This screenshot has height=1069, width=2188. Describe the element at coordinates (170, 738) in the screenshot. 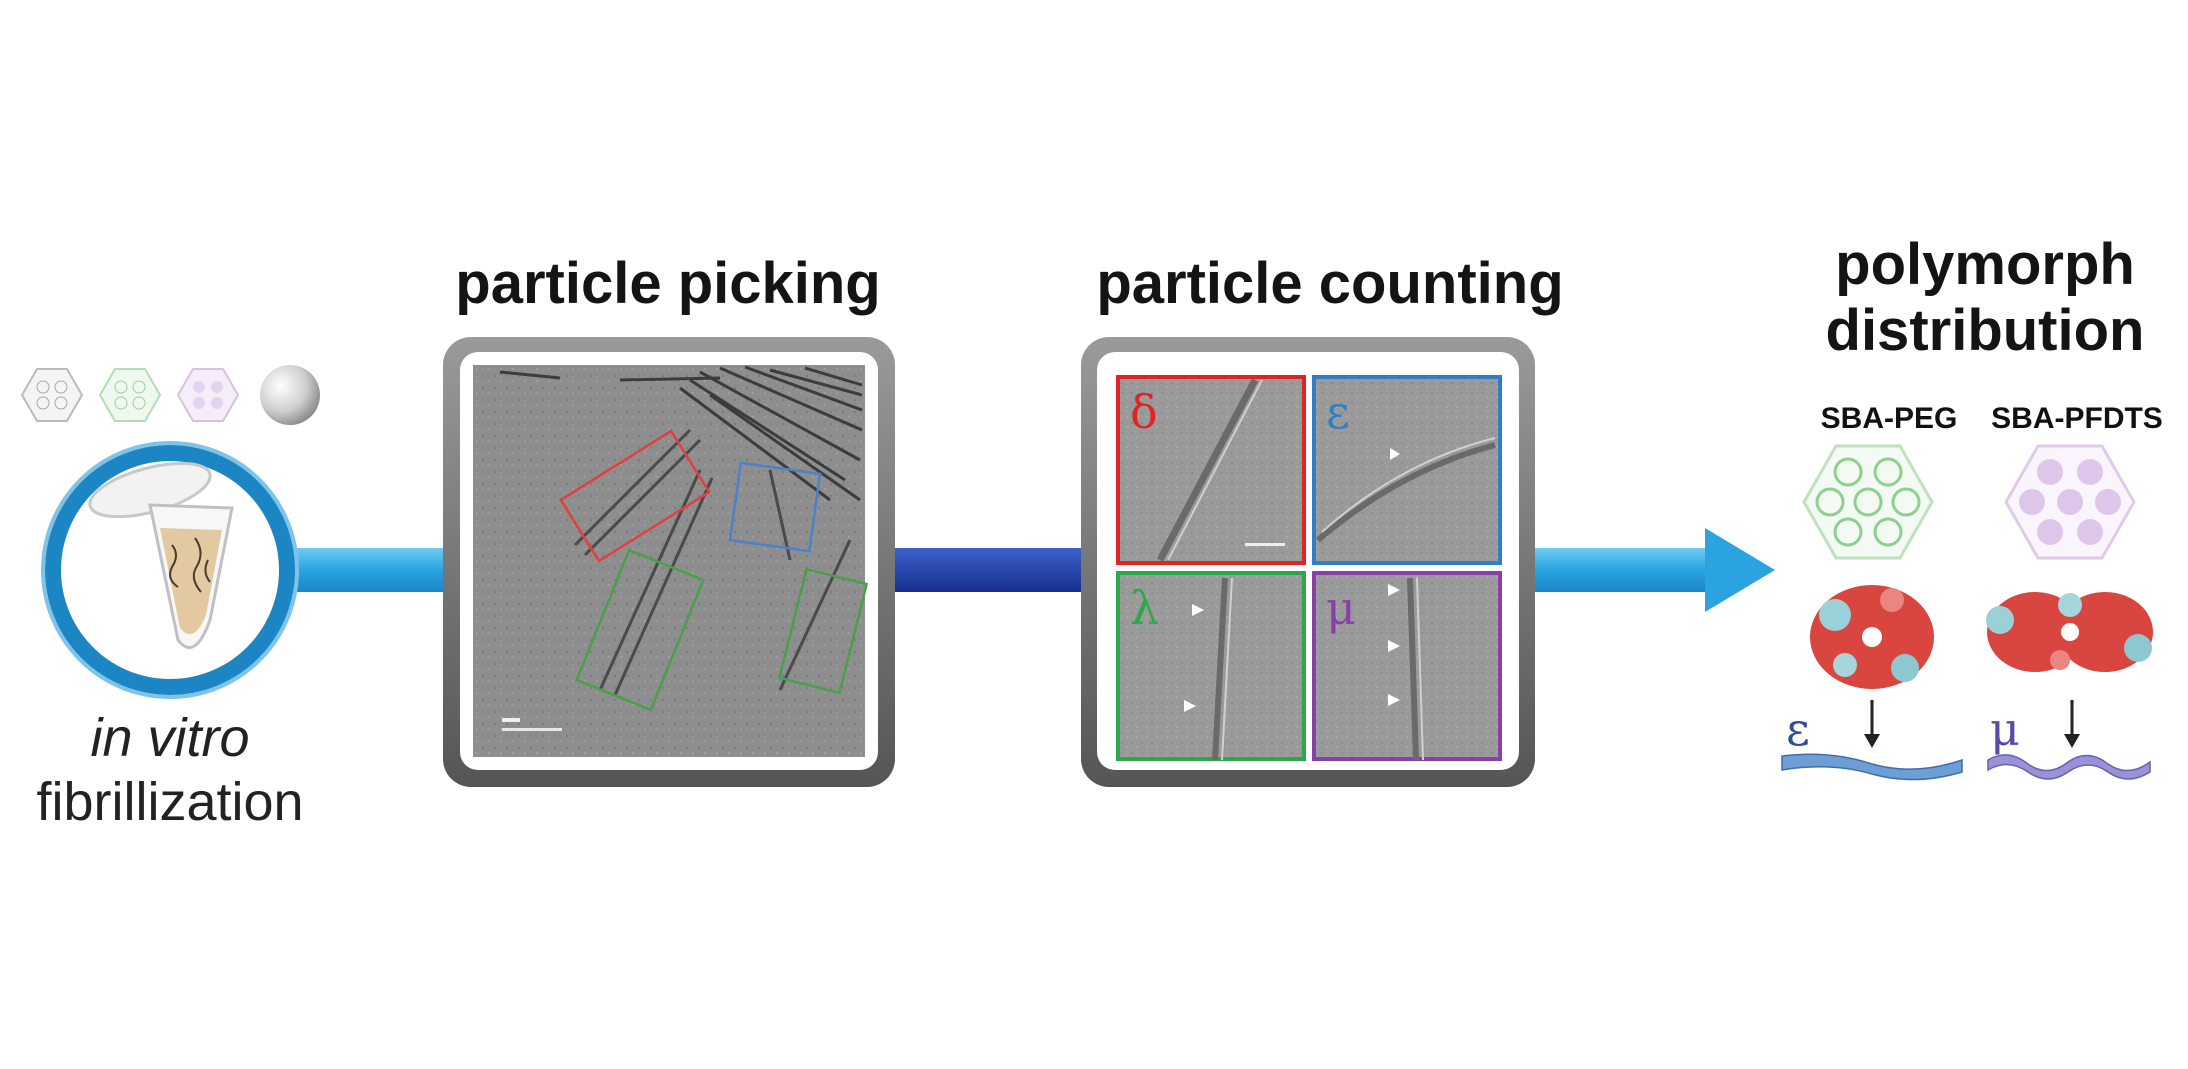

I see `in-vitro-label: in vitro` at that location.